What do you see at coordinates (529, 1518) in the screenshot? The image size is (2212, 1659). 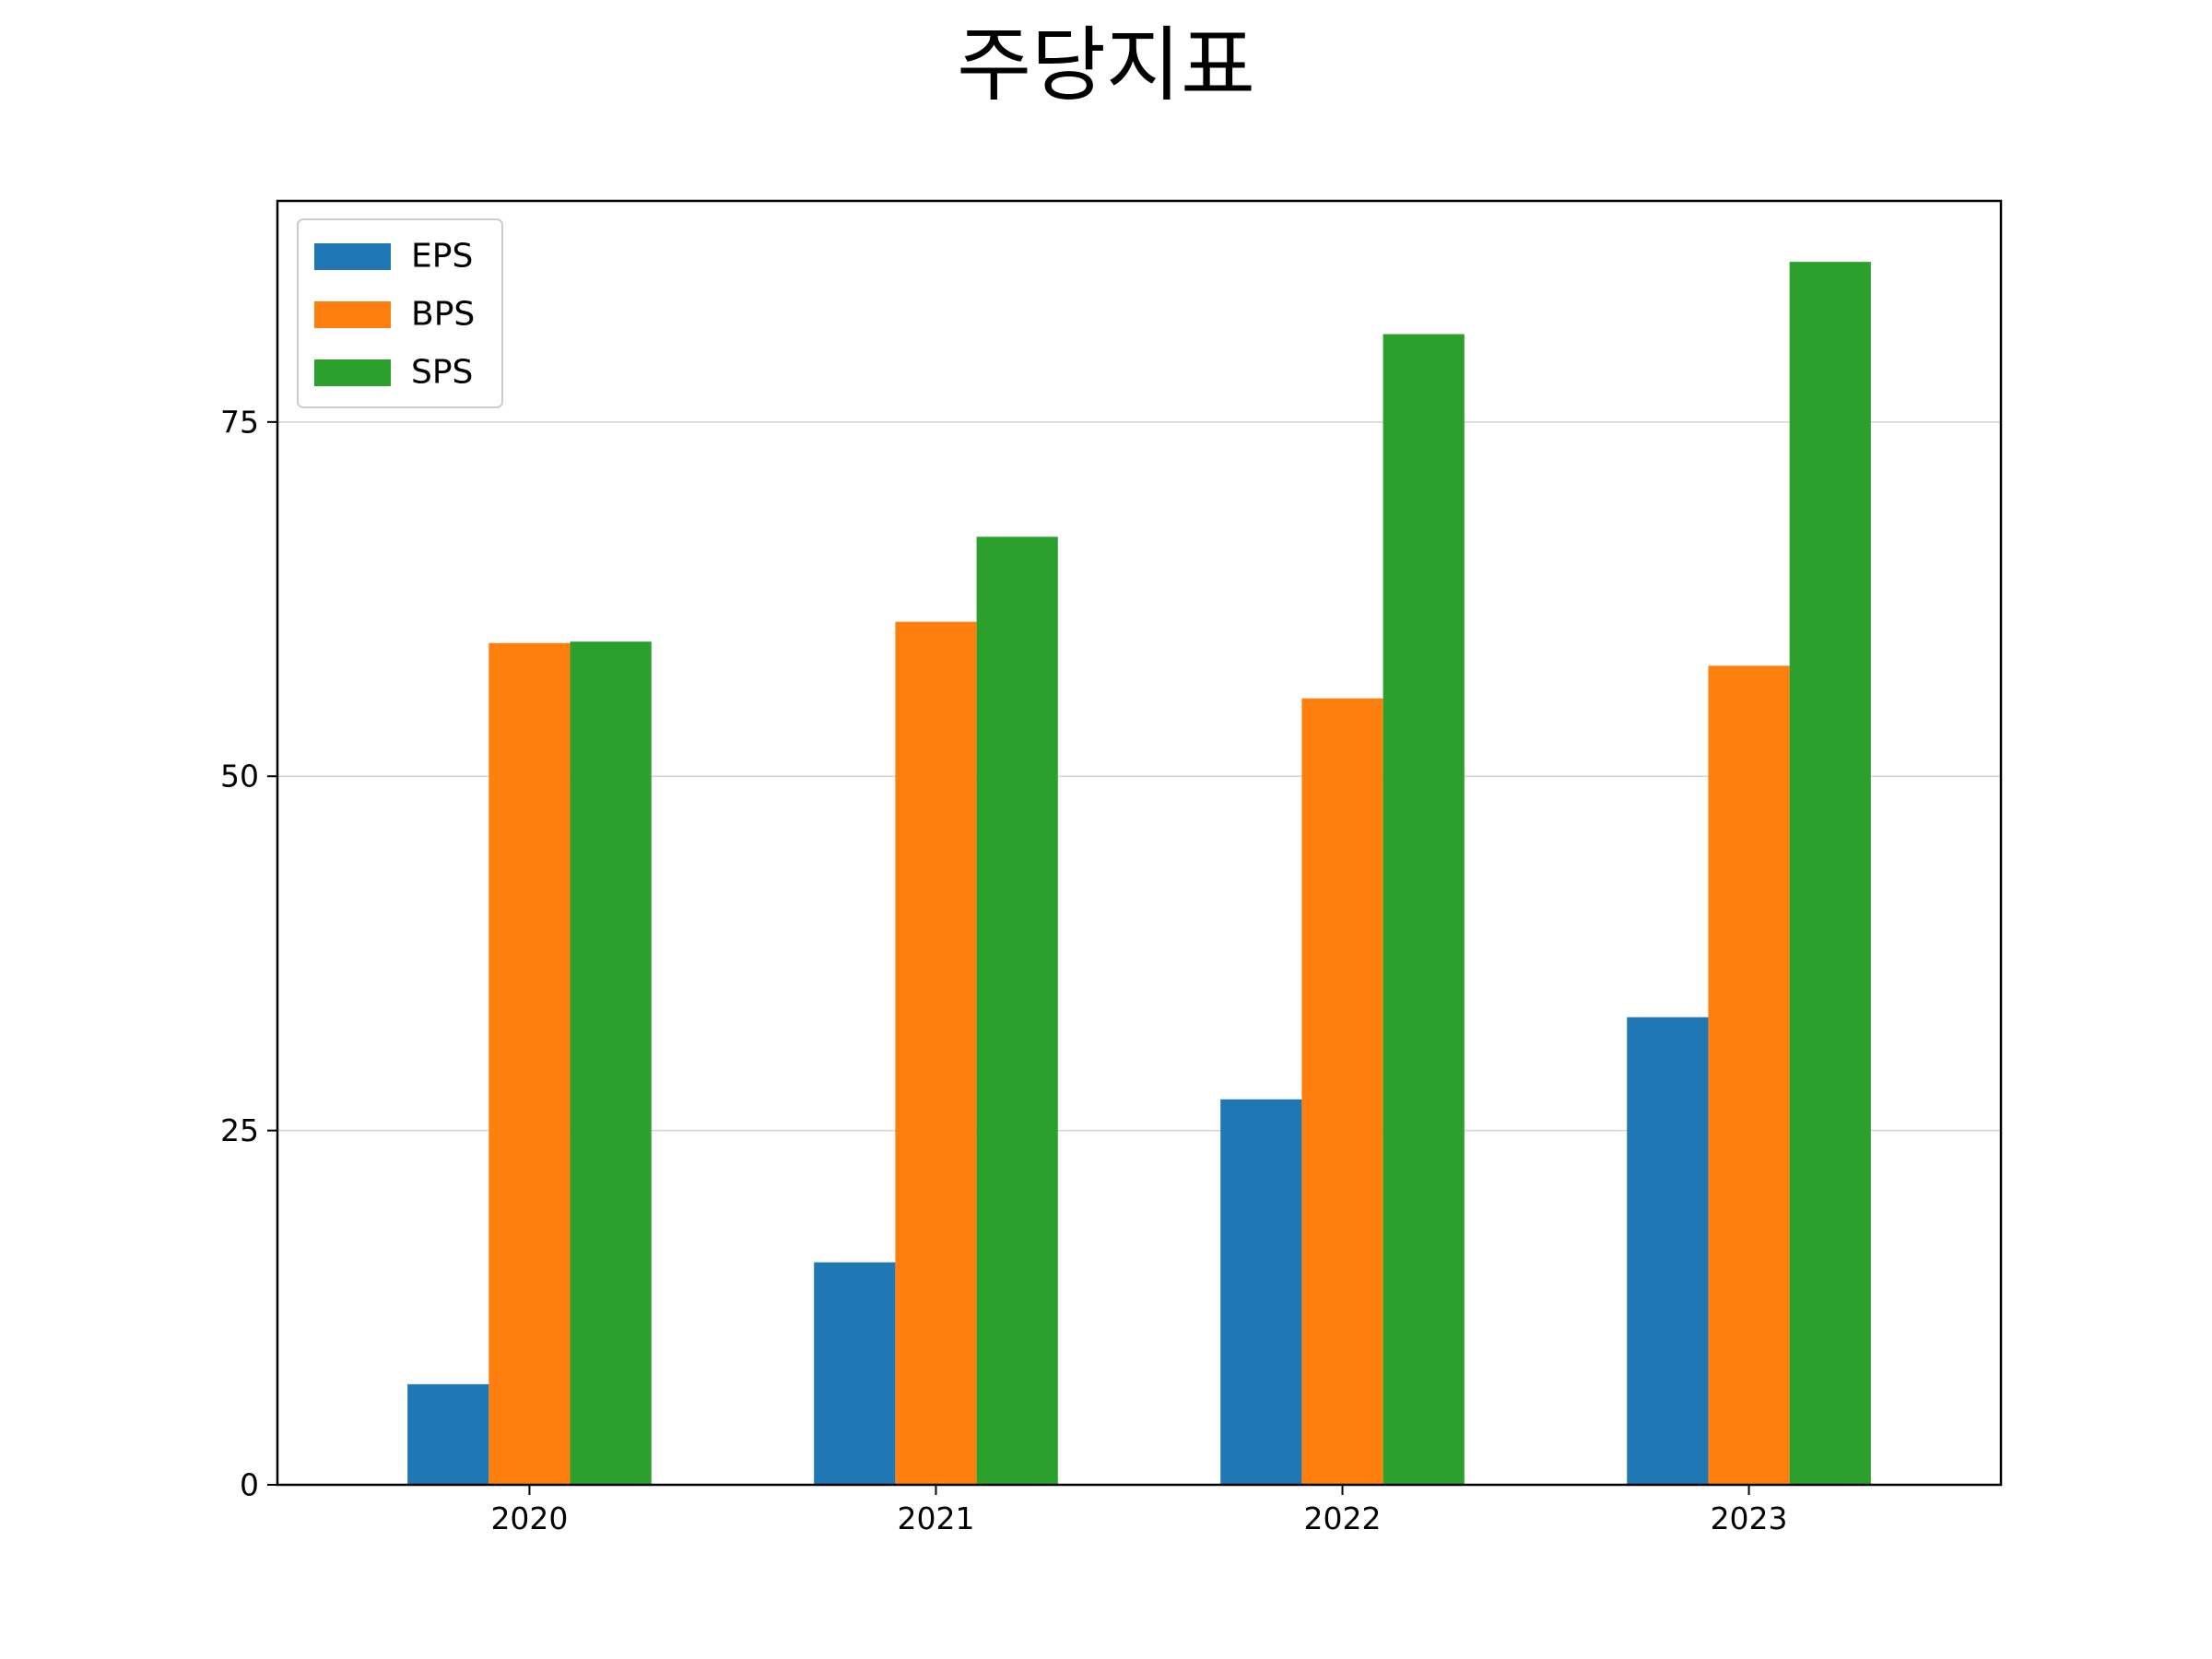 I see `x-tick-label-2020: 2020` at bounding box center [529, 1518].